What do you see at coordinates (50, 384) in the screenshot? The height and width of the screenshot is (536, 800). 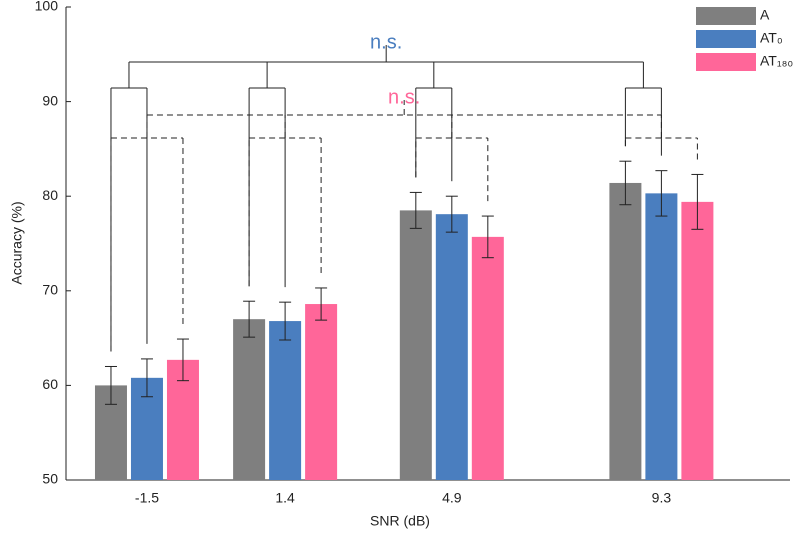 I see `y-tick-label: 60` at bounding box center [50, 384].